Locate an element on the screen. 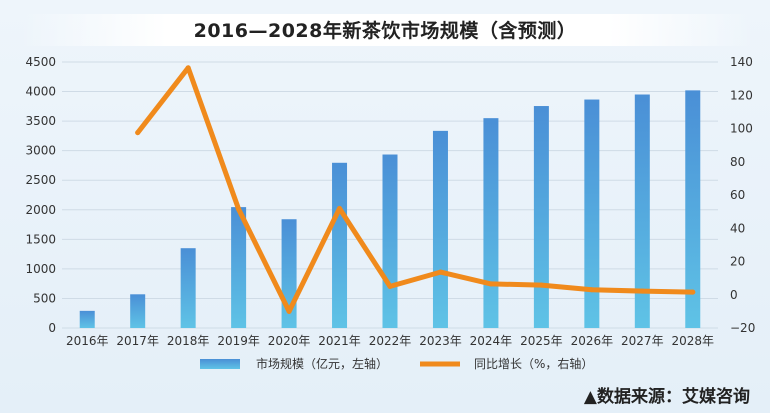 This screenshot has height=413, width=770. right-tick-label: 80 is located at coordinates (737, 162).